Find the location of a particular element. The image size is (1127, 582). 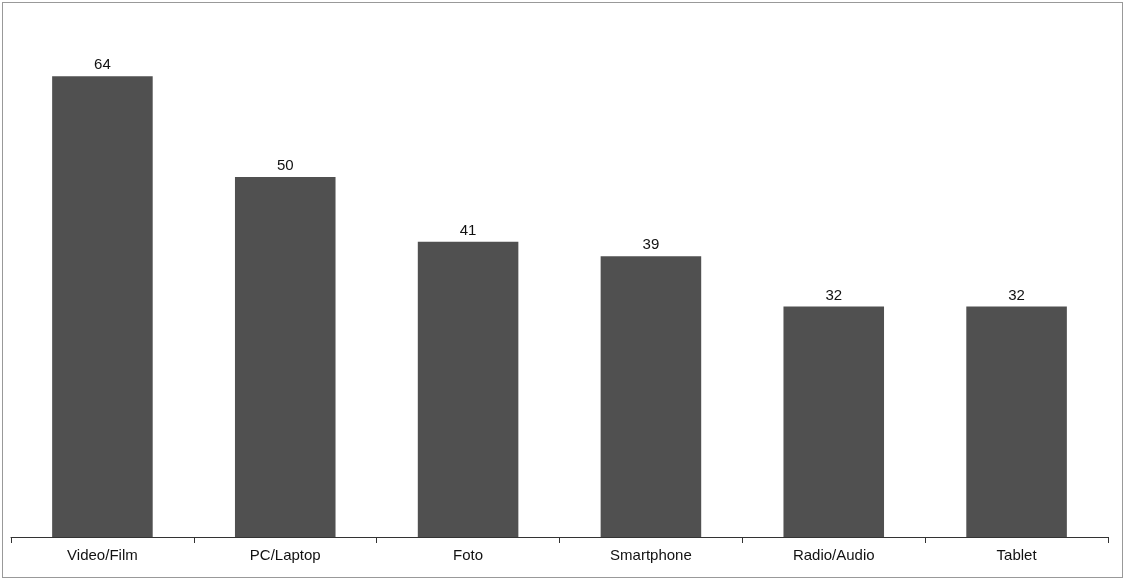

x-tick-label: PC/Laptop is located at coordinates (285, 554).